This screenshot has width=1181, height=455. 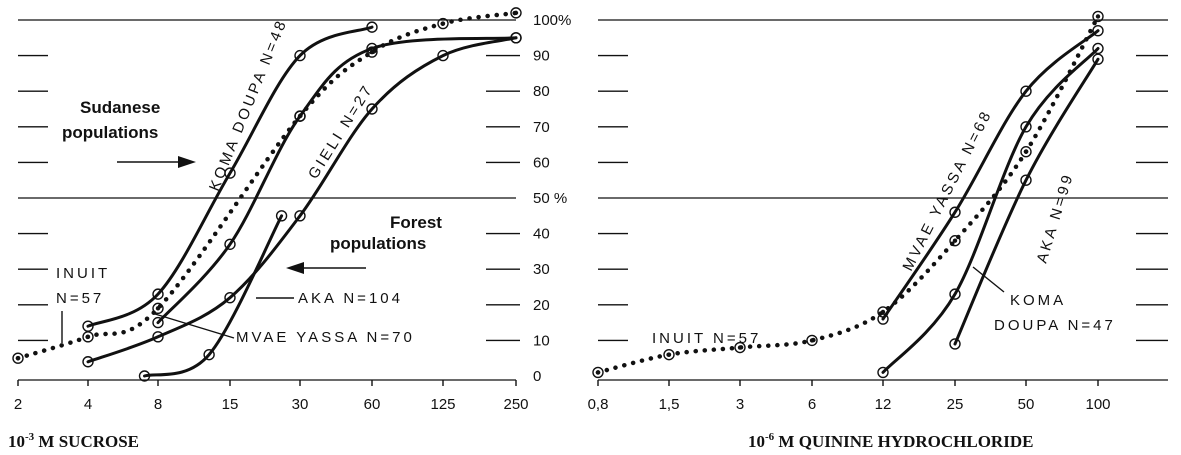 What do you see at coordinates (156, 162) in the screenshot?
I see `sudanese-arrow` at bounding box center [156, 162].